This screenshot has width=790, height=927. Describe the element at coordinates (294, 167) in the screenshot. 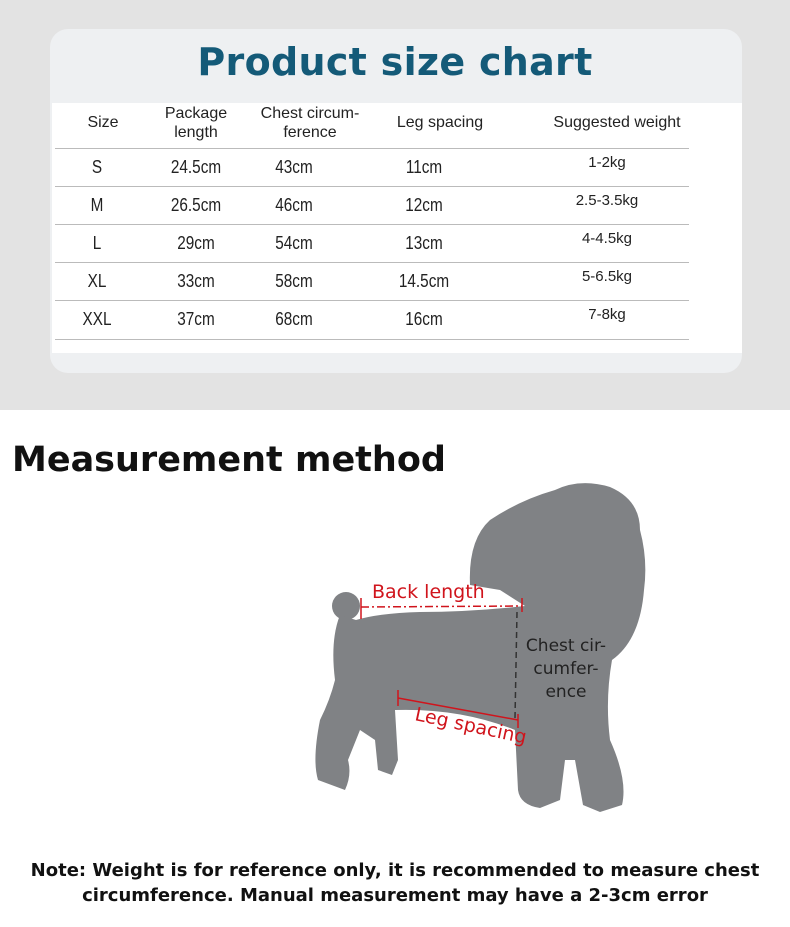

I see `table-cell: 43cm` at that location.